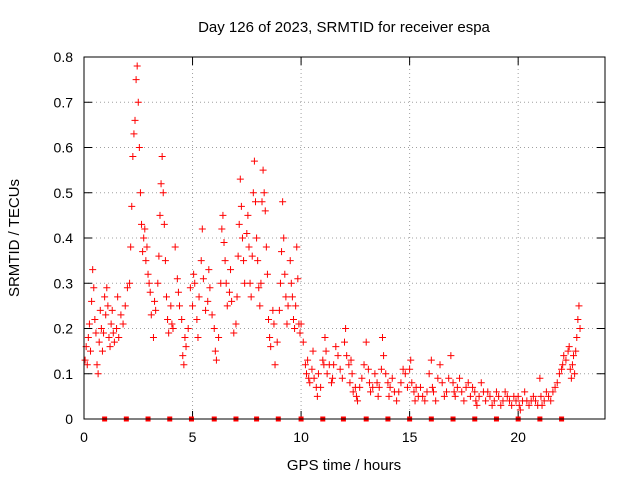 This screenshot has width=640, height=480. I want to click on y-tick-label: 0.3, so click(64, 283).